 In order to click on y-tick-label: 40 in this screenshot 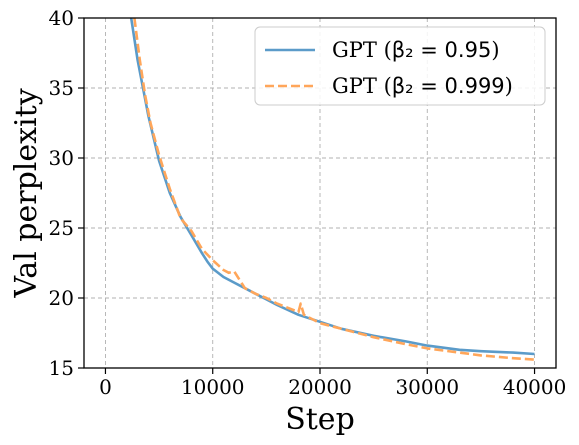, I will do `click(61, 18)`.